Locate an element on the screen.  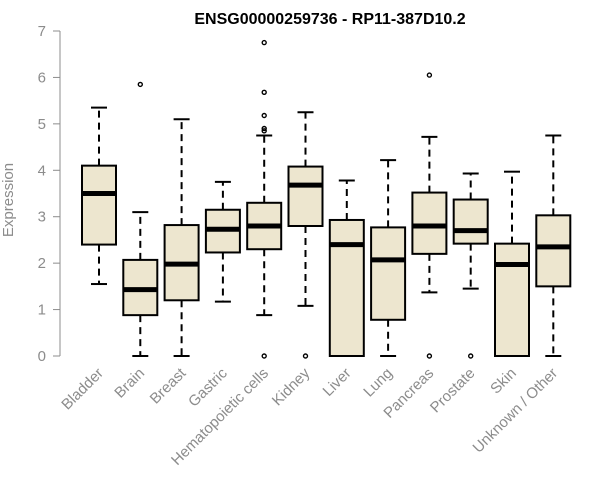
box-unknown-other is located at coordinates (553, 245).